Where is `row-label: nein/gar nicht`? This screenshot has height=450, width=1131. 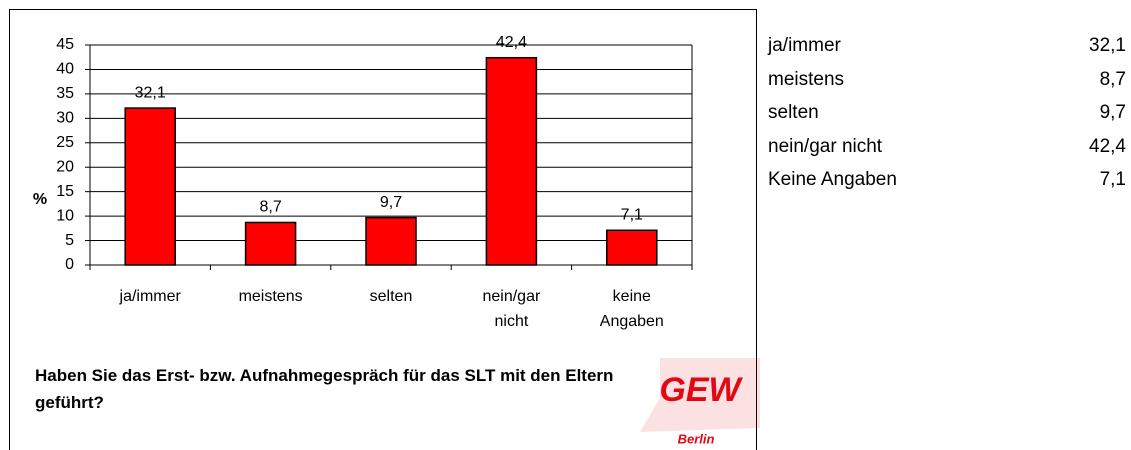
row-label: nein/gar nicht is located at coordinates (825, 146).